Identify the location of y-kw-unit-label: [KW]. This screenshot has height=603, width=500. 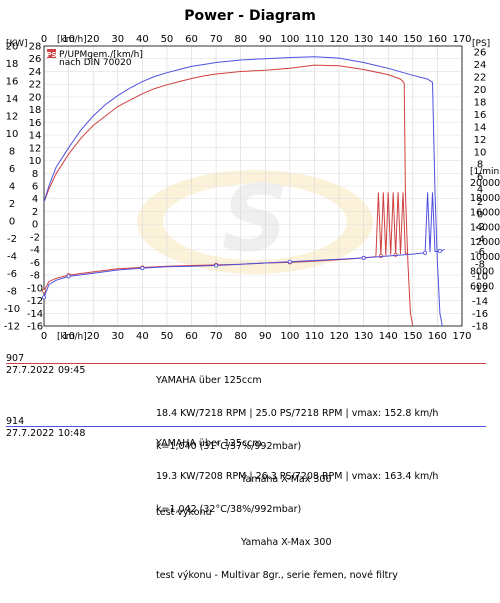
(17, 44).